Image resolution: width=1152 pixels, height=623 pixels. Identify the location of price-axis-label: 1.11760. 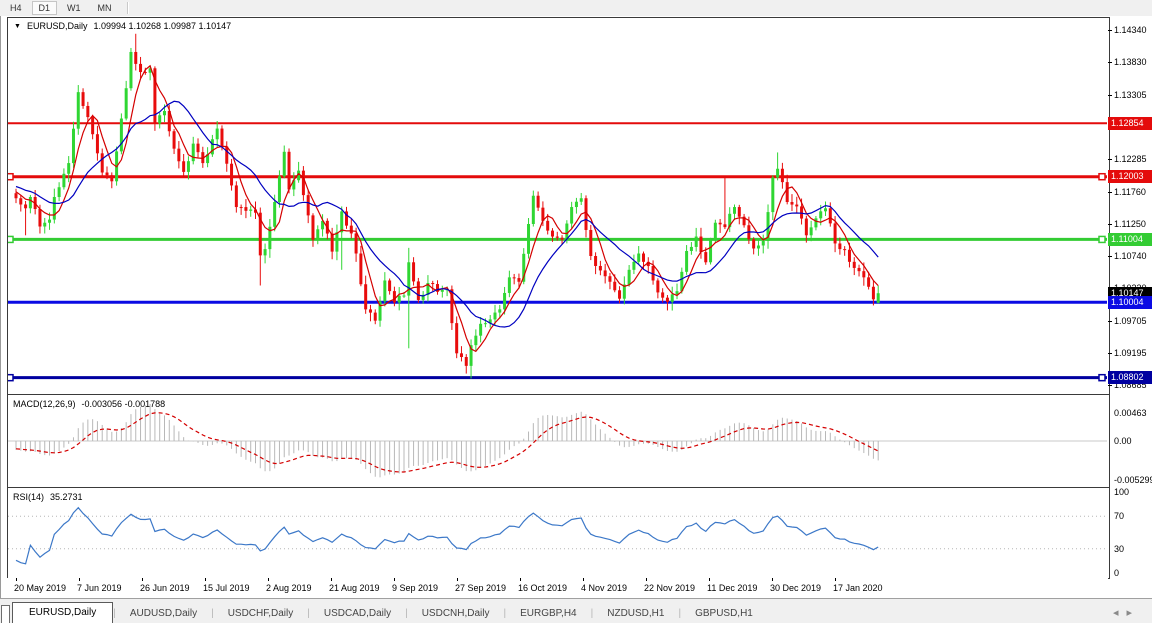
(1130, 191).